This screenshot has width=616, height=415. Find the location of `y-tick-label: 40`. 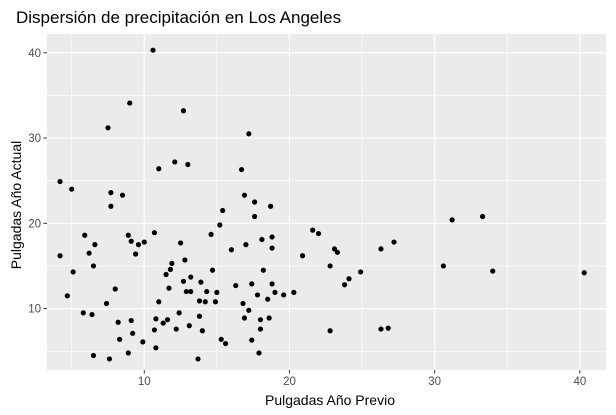

y-tick-label: 40 is located at coordinates (34, 54).